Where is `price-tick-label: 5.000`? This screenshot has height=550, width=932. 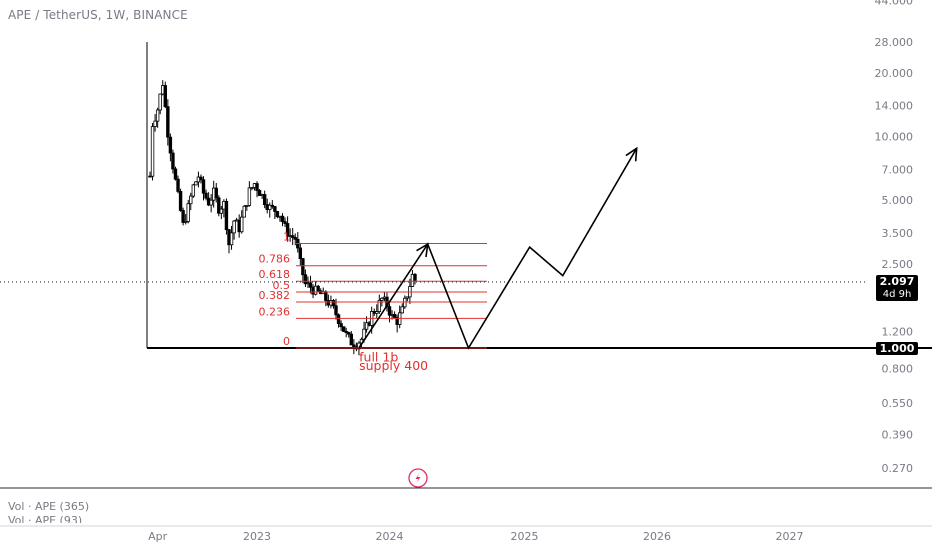 price-tick-label: 5.000 is located at coordinates (898, 200).